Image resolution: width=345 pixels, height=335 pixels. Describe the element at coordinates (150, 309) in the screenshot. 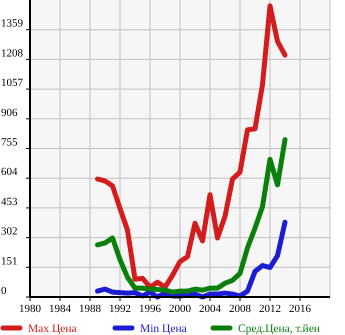

I see `x-tick-label: 1996` at that location.